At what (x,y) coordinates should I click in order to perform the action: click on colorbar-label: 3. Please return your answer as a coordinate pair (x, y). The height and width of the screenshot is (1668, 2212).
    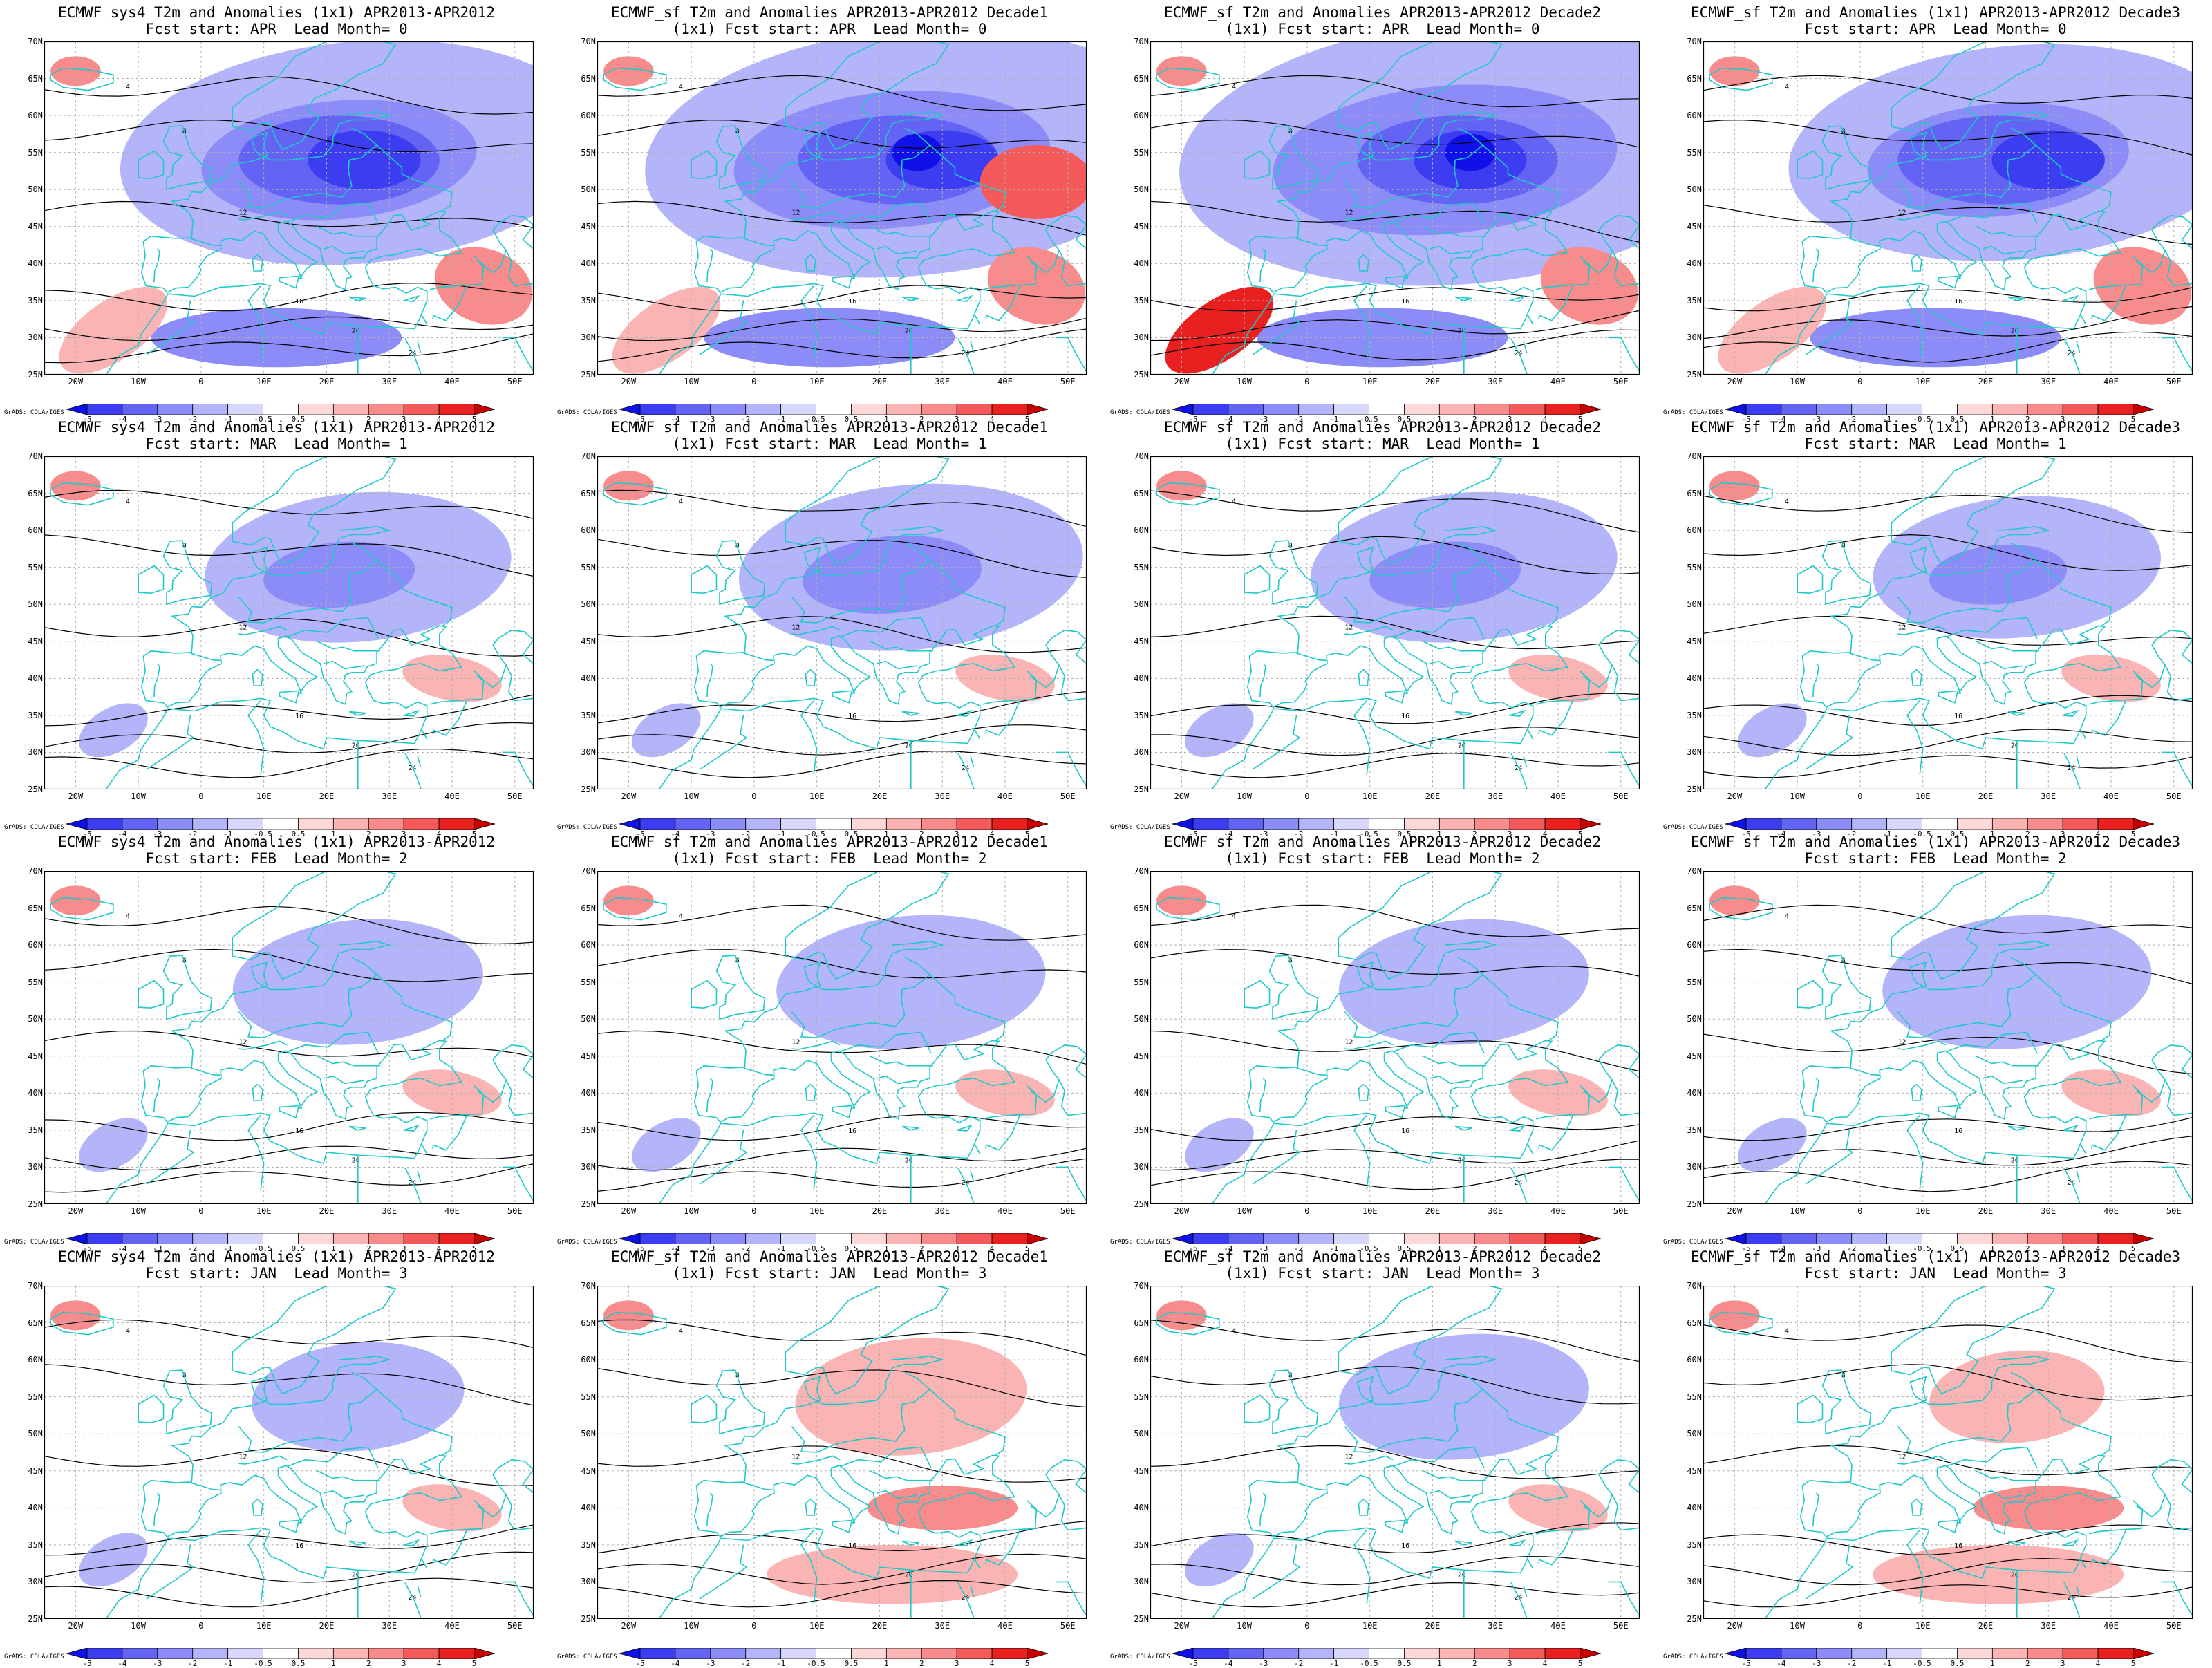
    Looking at the image, I should click on (2062, 834).